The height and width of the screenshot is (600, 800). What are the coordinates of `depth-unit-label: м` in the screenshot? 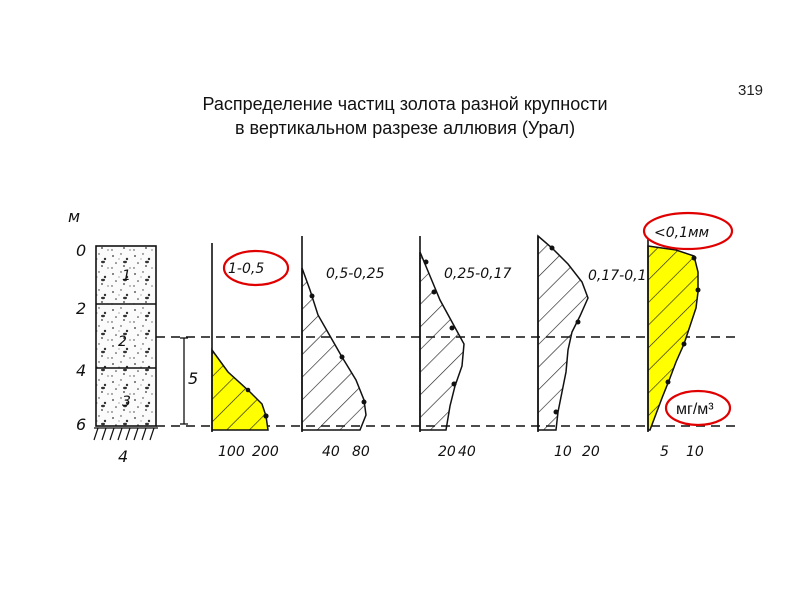 It's located at (74, 216).